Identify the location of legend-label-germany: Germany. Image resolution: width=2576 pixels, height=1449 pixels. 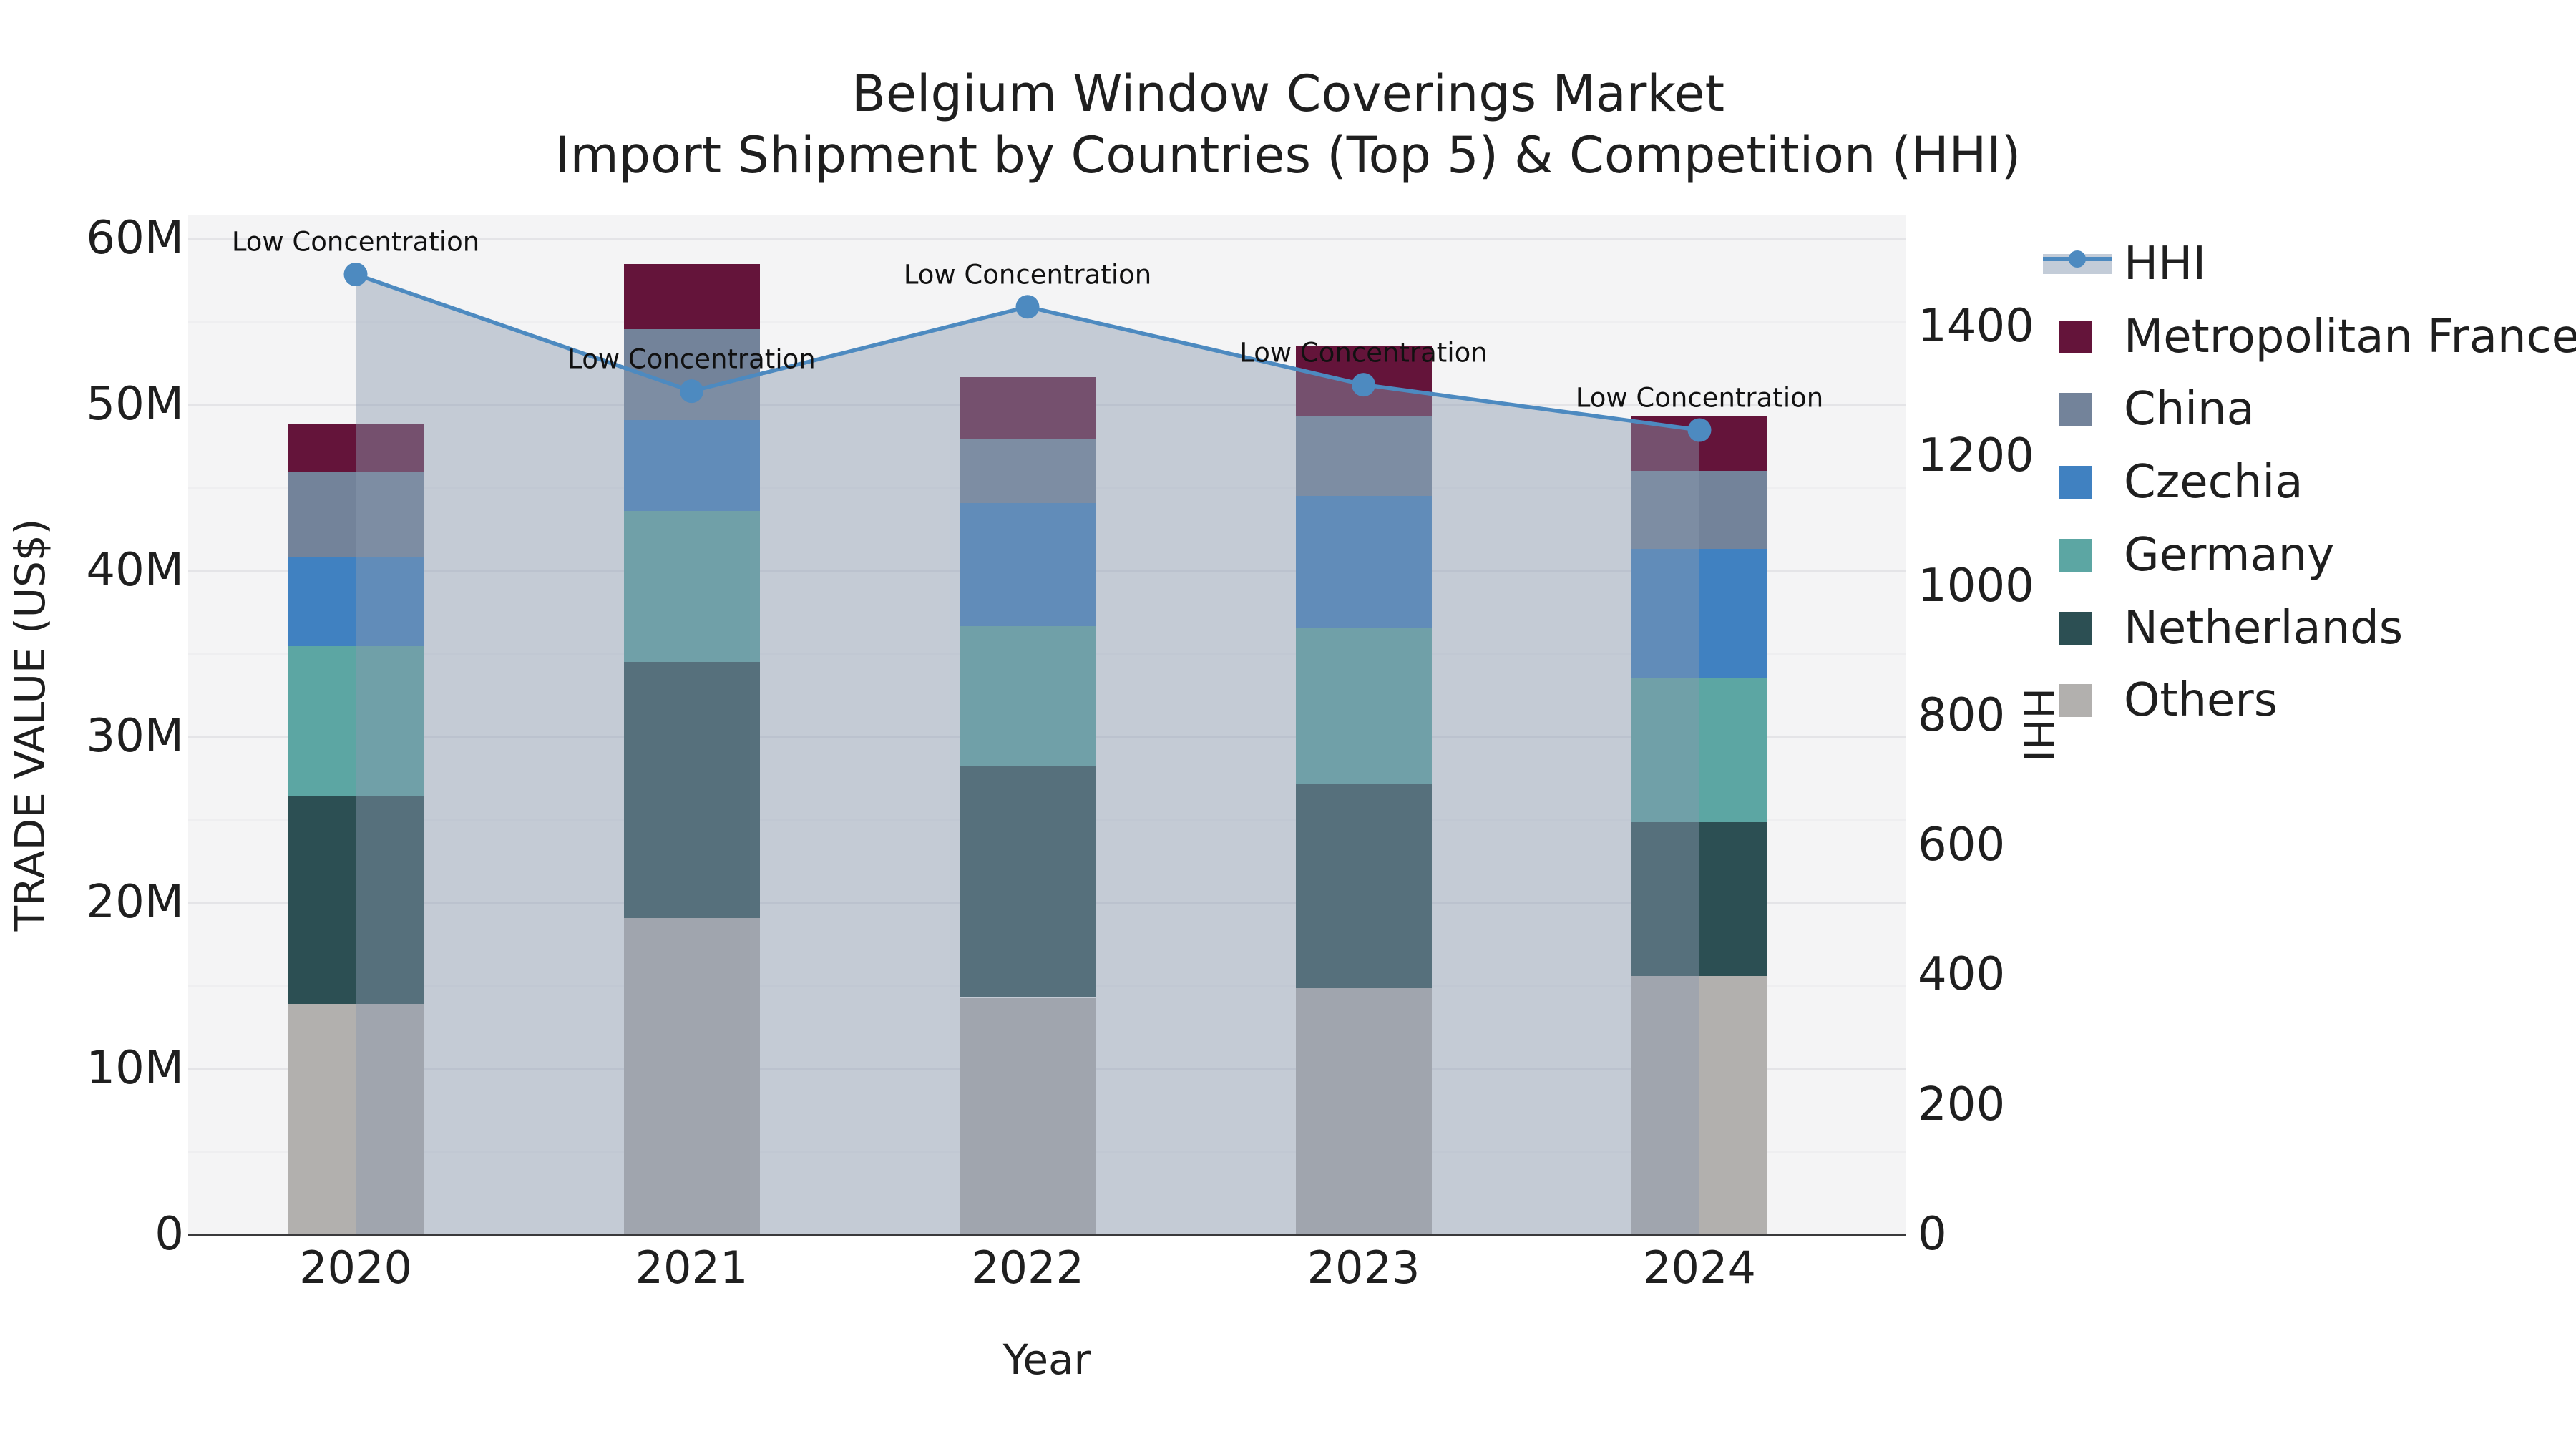
(2229, 555).